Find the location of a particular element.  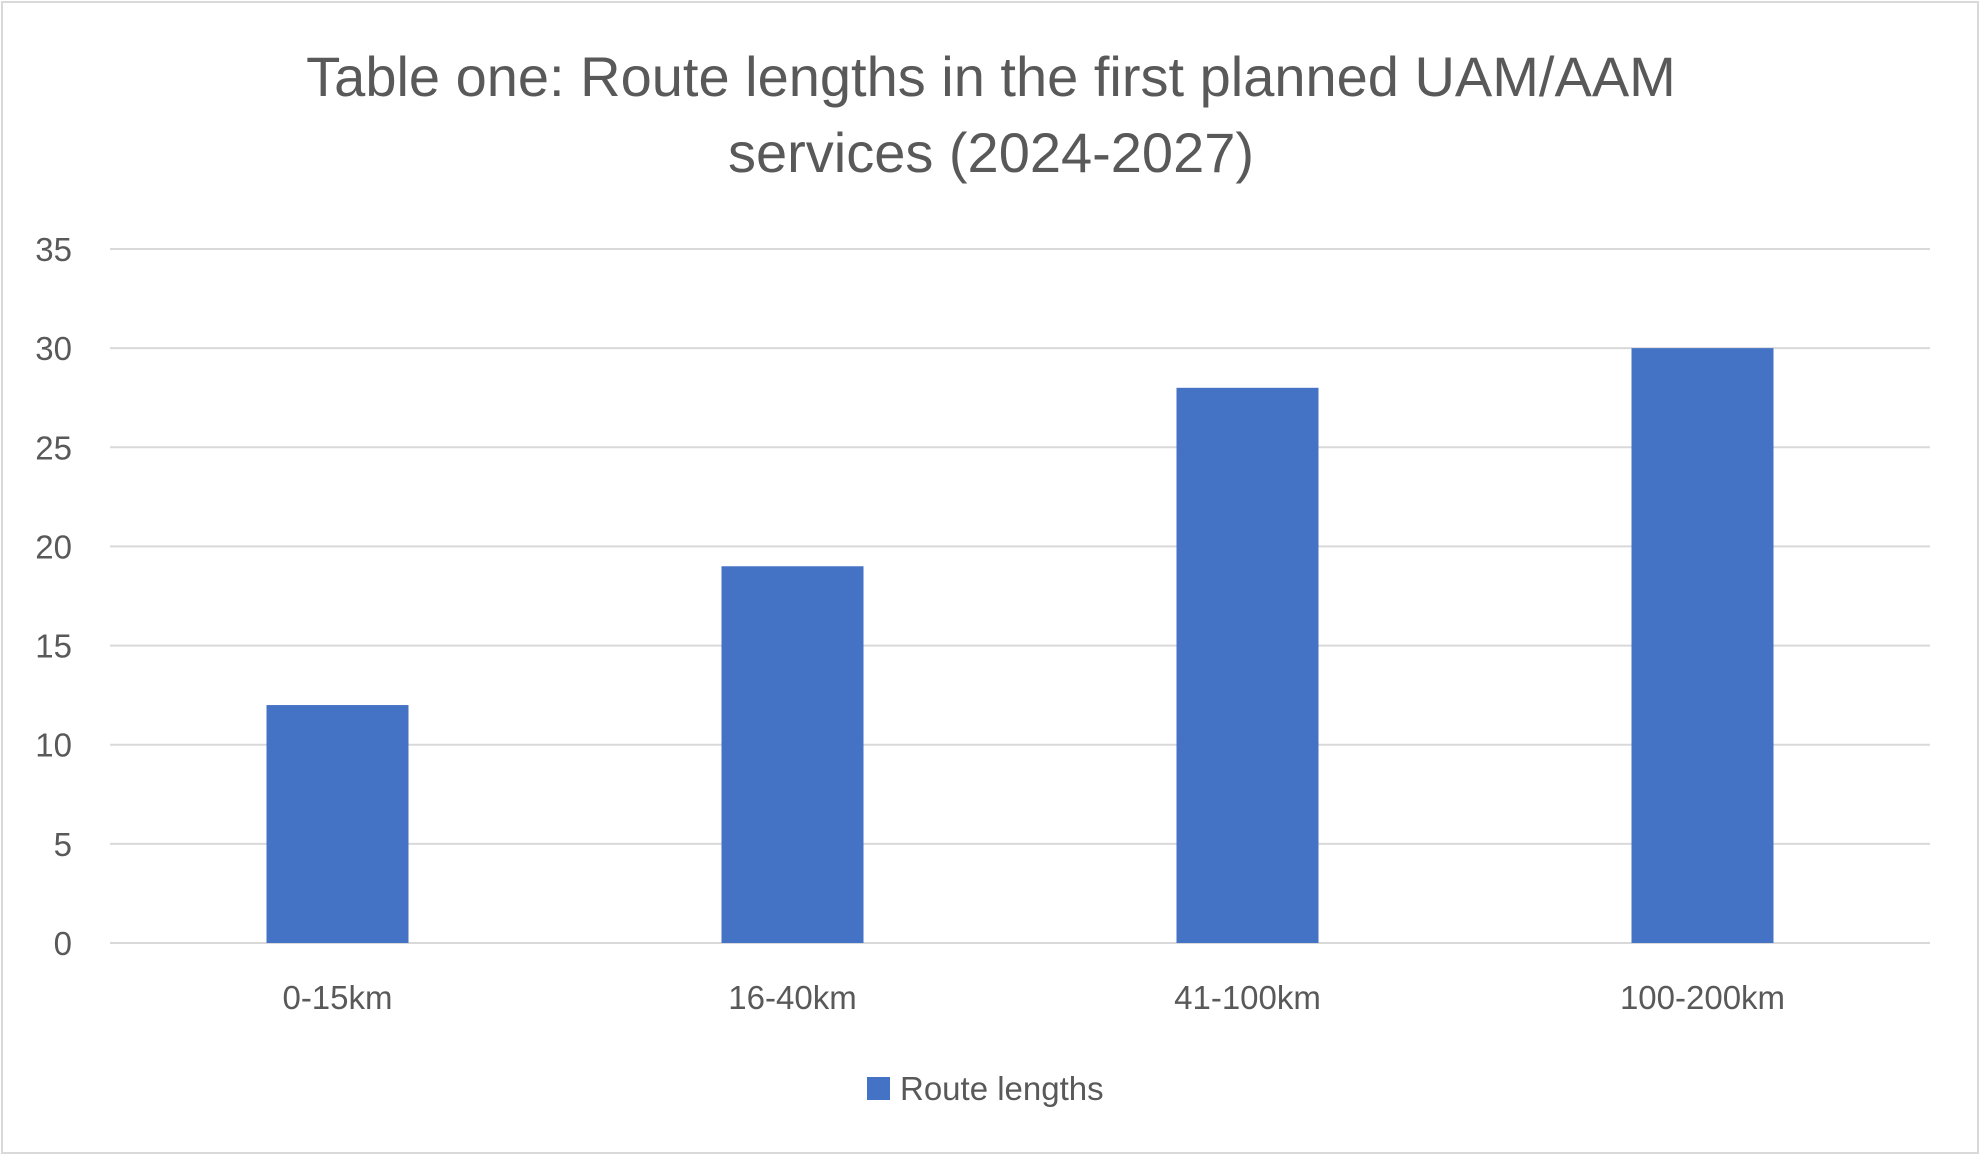

y-tick-label: 20 is located at coordinates (53, 546).